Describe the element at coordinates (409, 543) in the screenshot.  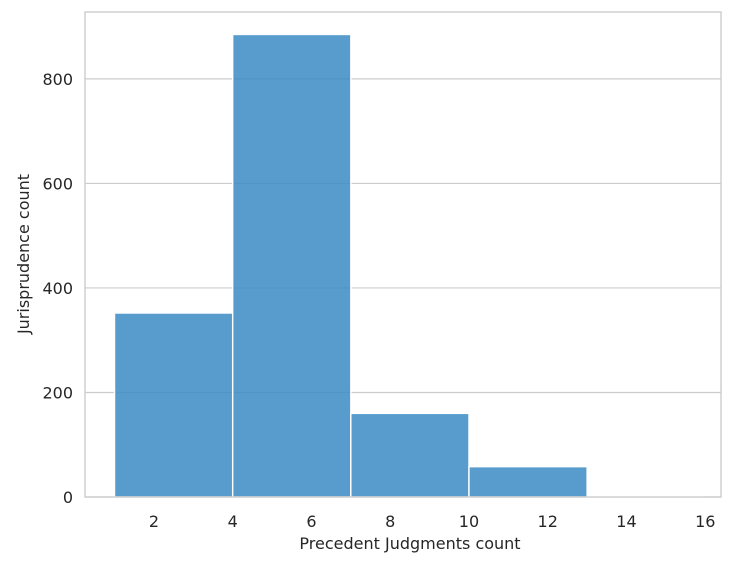
I see `x-axis-label: Precedent Judgments count` at that location.